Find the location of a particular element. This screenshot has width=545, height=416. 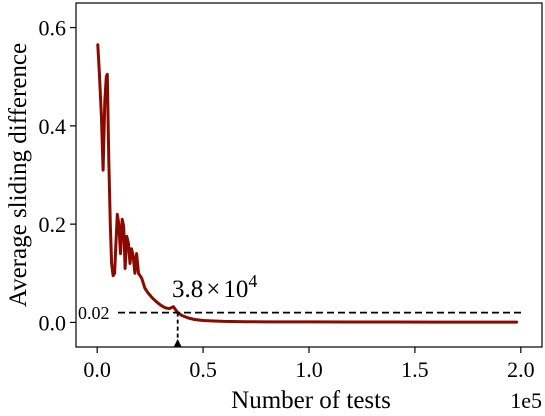

x-scale-offset-label: 1e5 is located at coordinates (526, 400).